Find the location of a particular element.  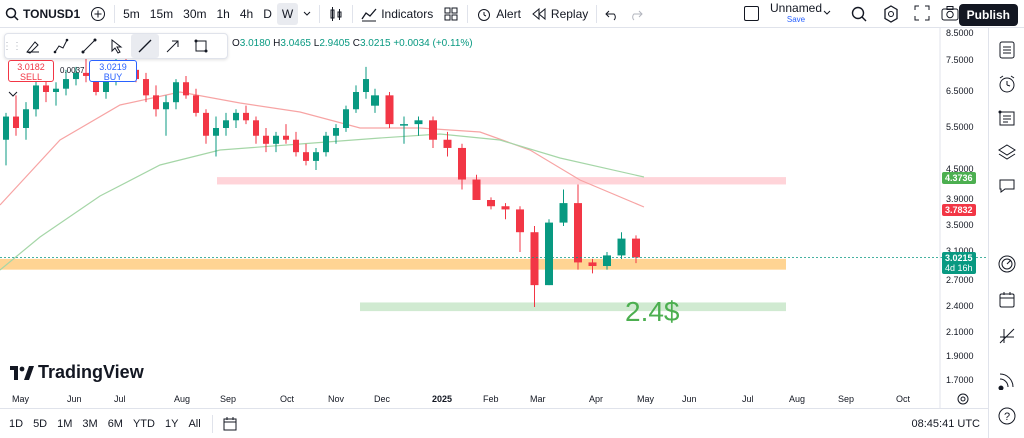

range-1m: 1M is located at coordinates (65, 423).